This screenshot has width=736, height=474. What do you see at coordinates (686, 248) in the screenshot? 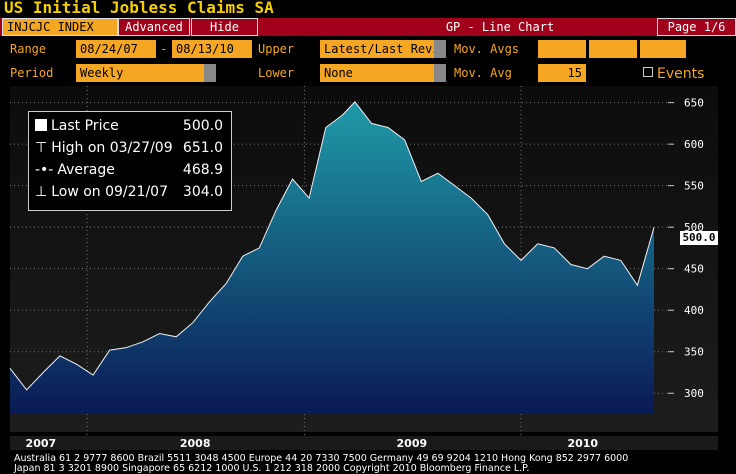
I see `y-axis-ticks: 300 350 400 450 500 550 600 650` at bounding box center [686, 248].